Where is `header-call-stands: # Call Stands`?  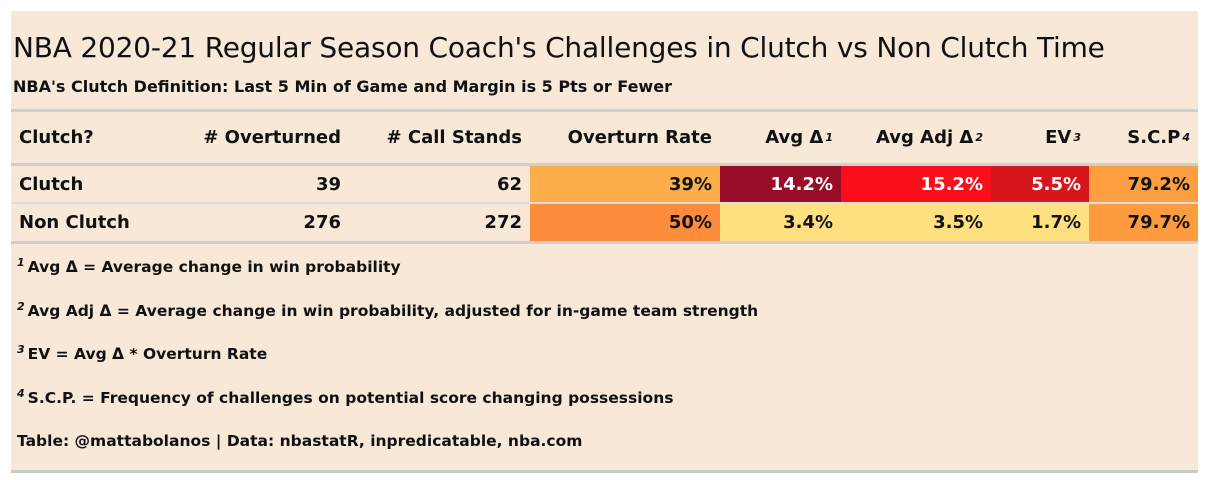 header-call-stands: # Call Stands is located at coordinates (454, 137).